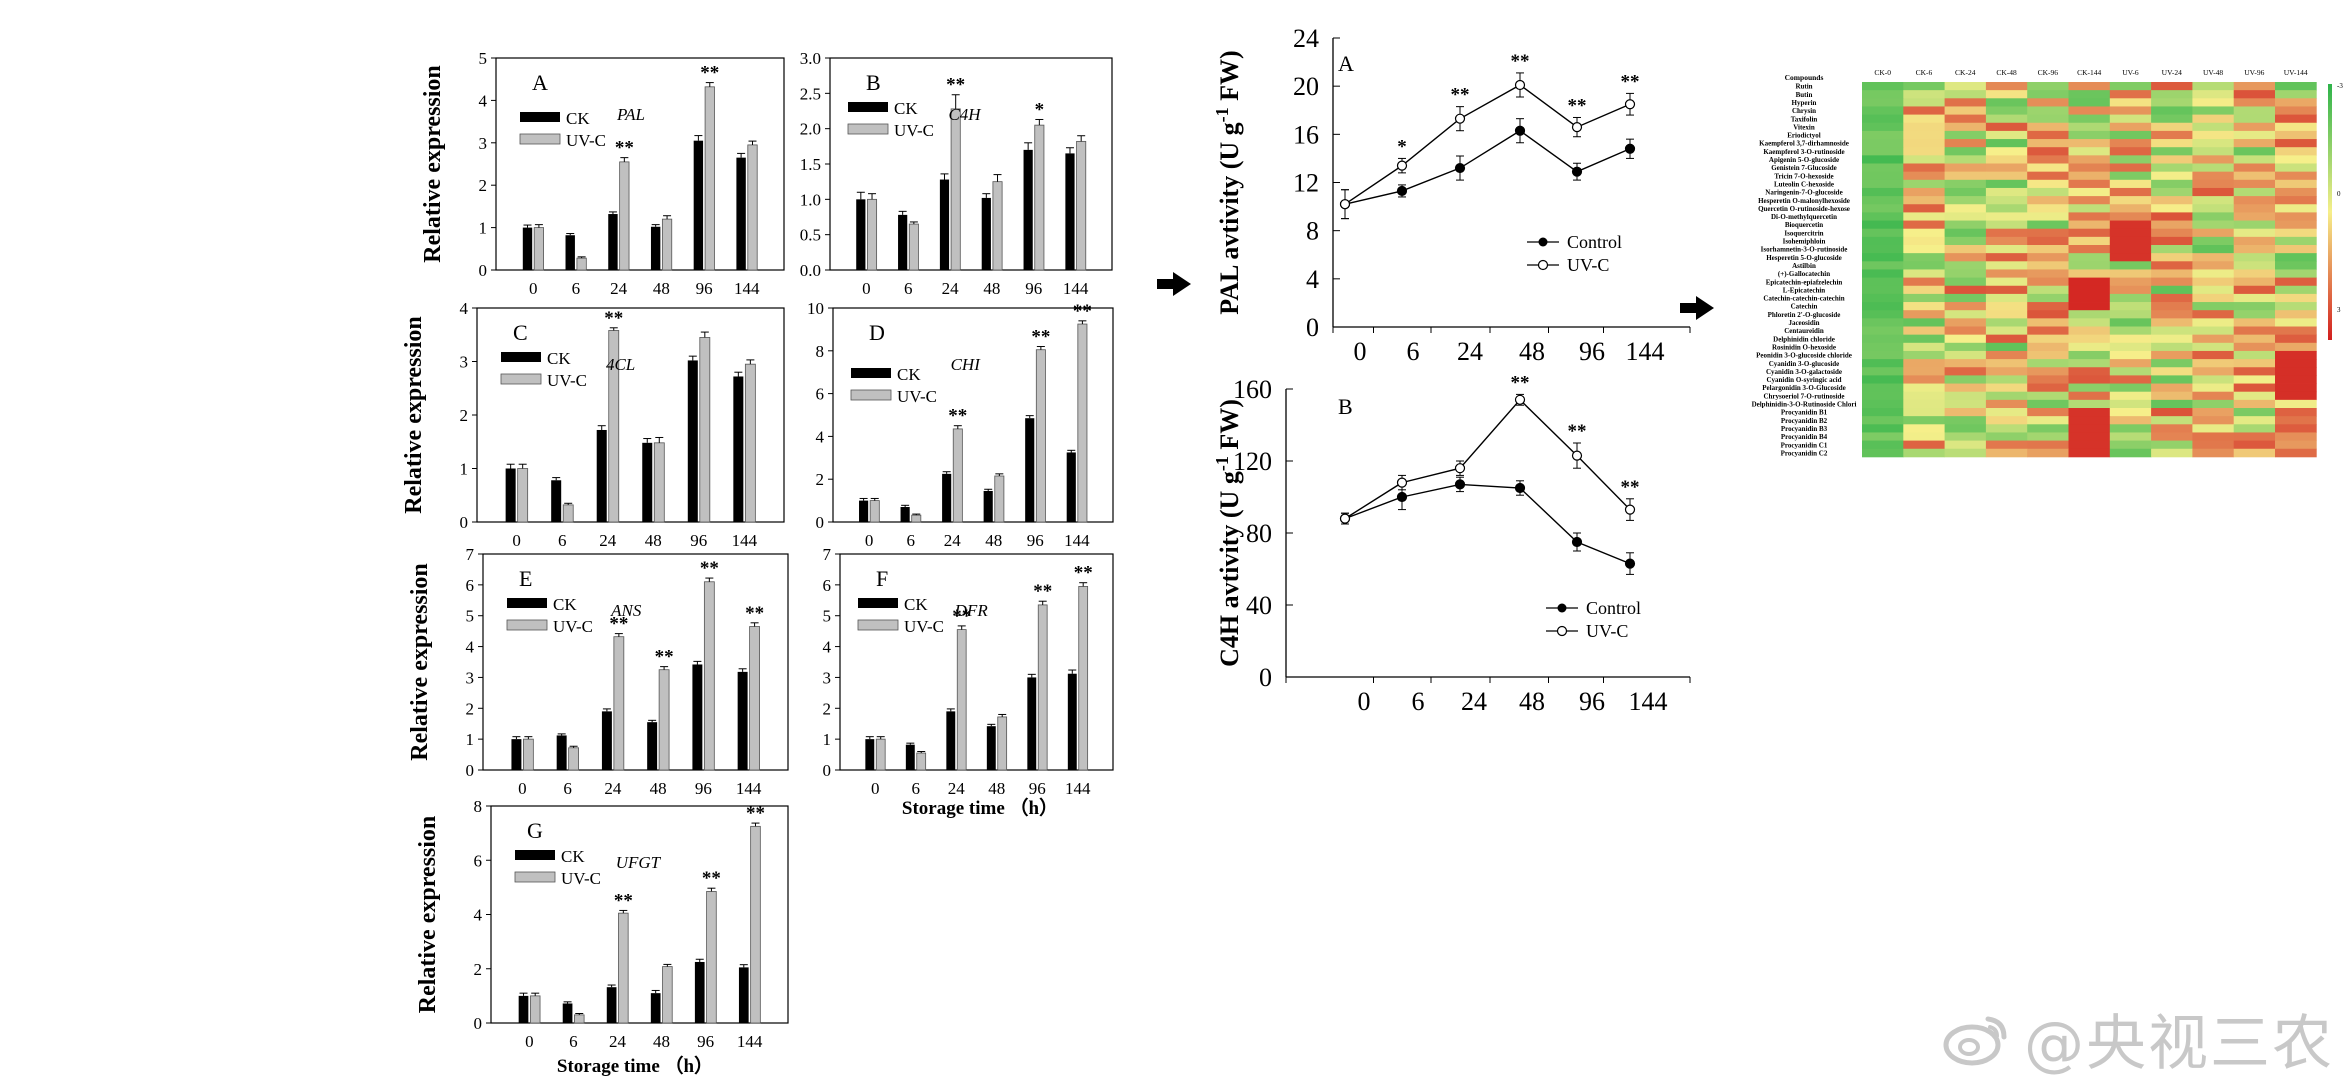  I want to click on x-tick-label: 6, so click(567, 788).